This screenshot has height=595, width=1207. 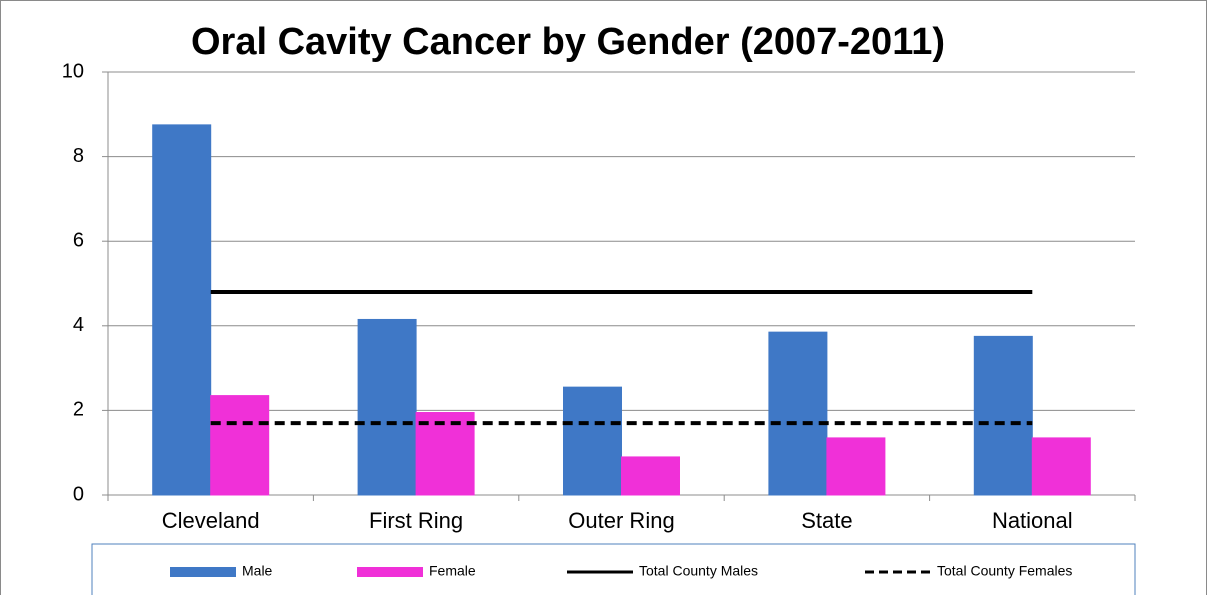 I want to click on x-tick-label: National, so click(x=1032, y=520).